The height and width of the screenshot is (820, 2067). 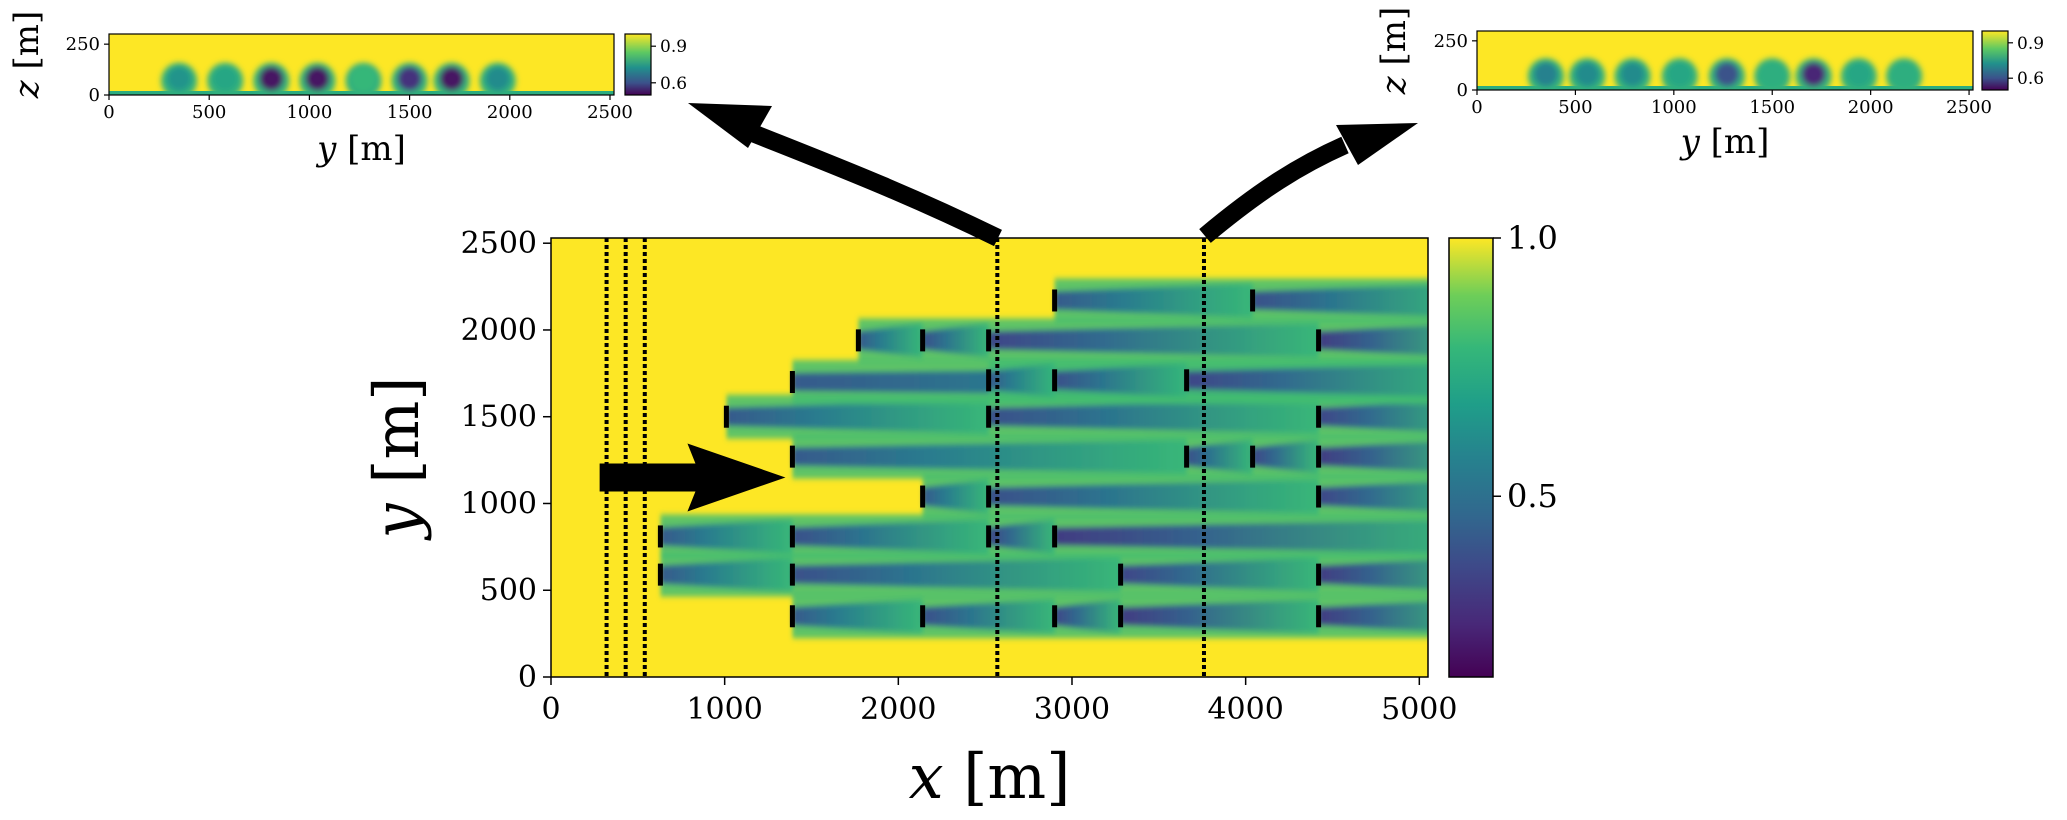 I want to click on x-tick-label: 4000, so click(x=1245, y=709).